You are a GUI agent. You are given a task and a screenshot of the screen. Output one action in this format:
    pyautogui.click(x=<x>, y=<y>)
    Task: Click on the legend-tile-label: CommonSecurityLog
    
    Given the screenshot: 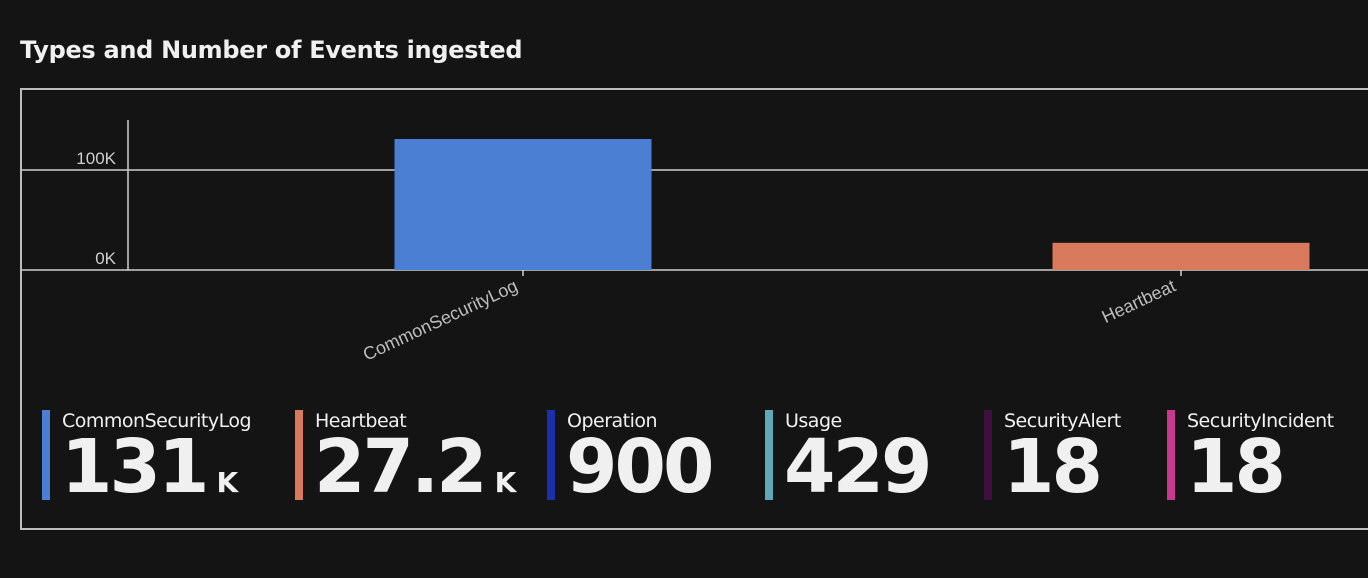 What is the action you would take?
    pyautogui.click(x=157, y=421)
    